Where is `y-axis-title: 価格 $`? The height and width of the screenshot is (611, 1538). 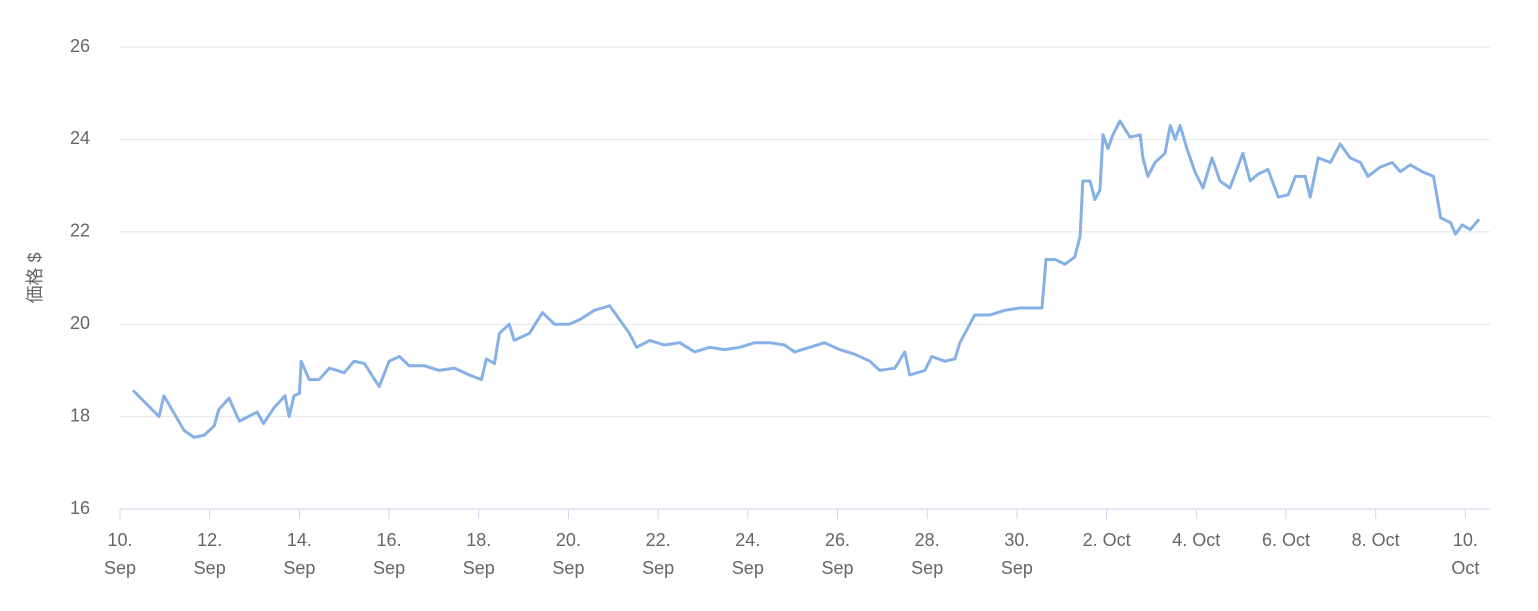
y-axis-title: 価格 $ is located at coordinates (35, 277).